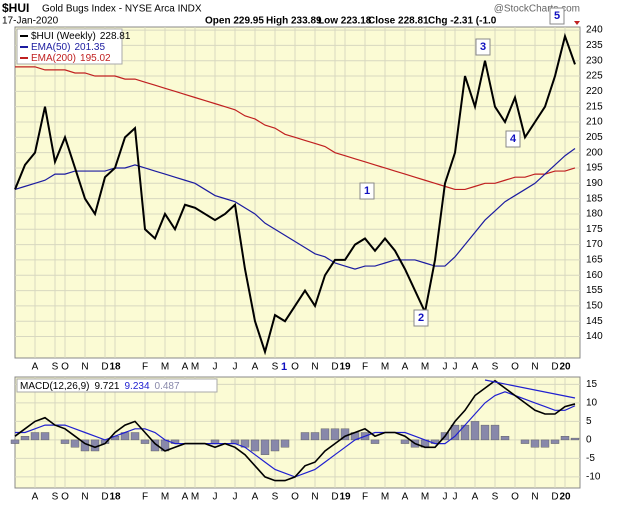  I want to click on quote-item: Low 223.18, so click(345, 21).